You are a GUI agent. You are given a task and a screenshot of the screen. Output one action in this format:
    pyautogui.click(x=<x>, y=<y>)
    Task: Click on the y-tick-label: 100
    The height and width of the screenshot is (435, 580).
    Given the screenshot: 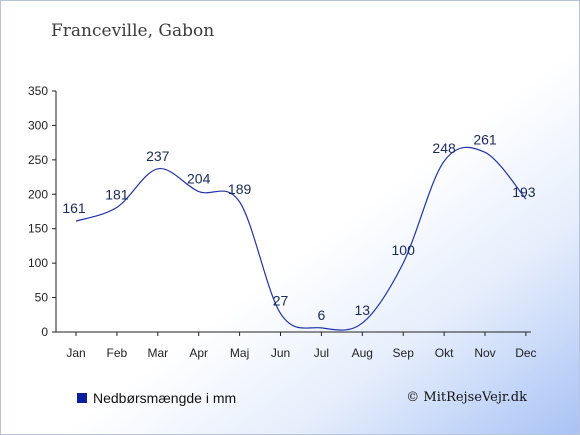 What is the action you would take?
    pyautogui.click(x=38, y=263)
    